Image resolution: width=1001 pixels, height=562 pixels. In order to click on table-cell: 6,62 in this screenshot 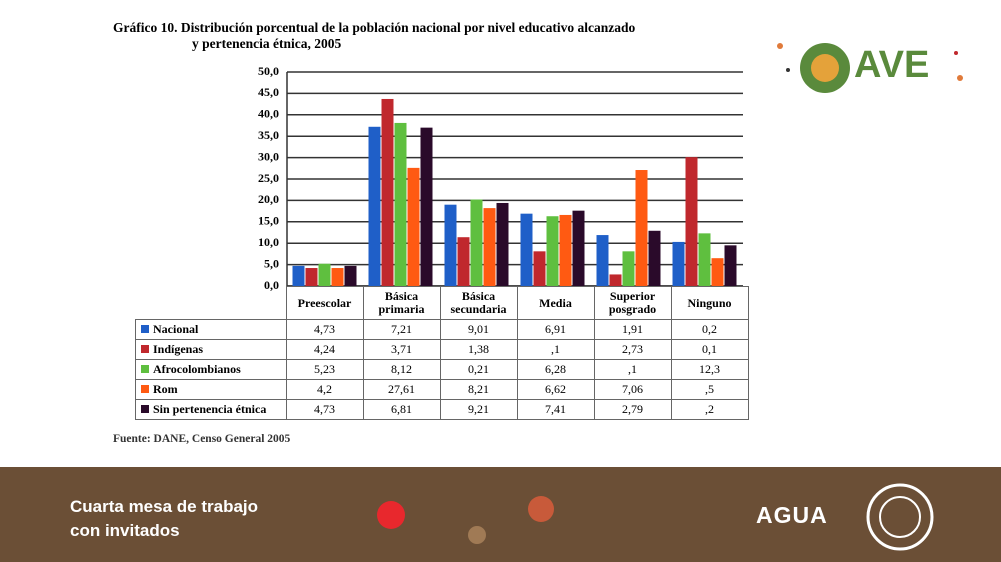, I will do `click(555, 389)`.